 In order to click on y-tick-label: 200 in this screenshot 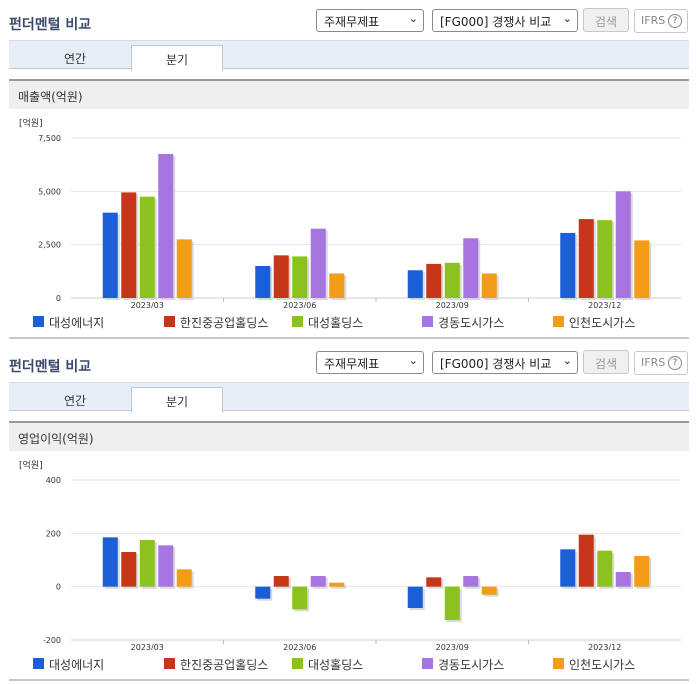, I will do `click(53, 533)`.